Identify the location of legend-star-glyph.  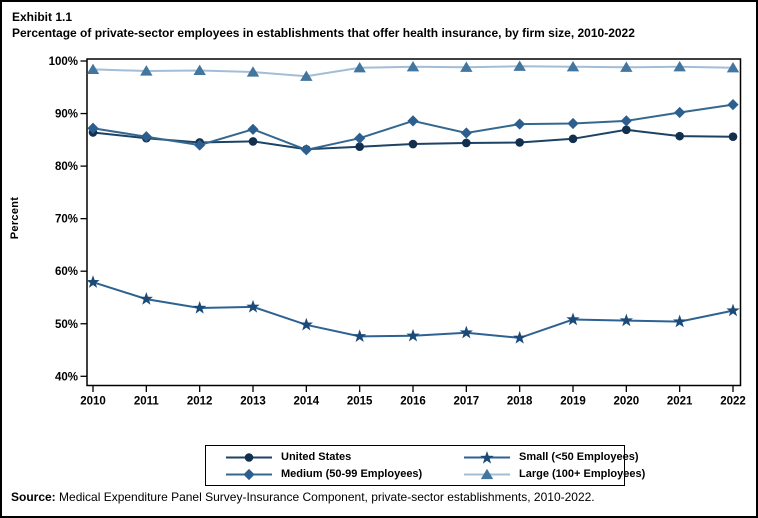
(487, 457).